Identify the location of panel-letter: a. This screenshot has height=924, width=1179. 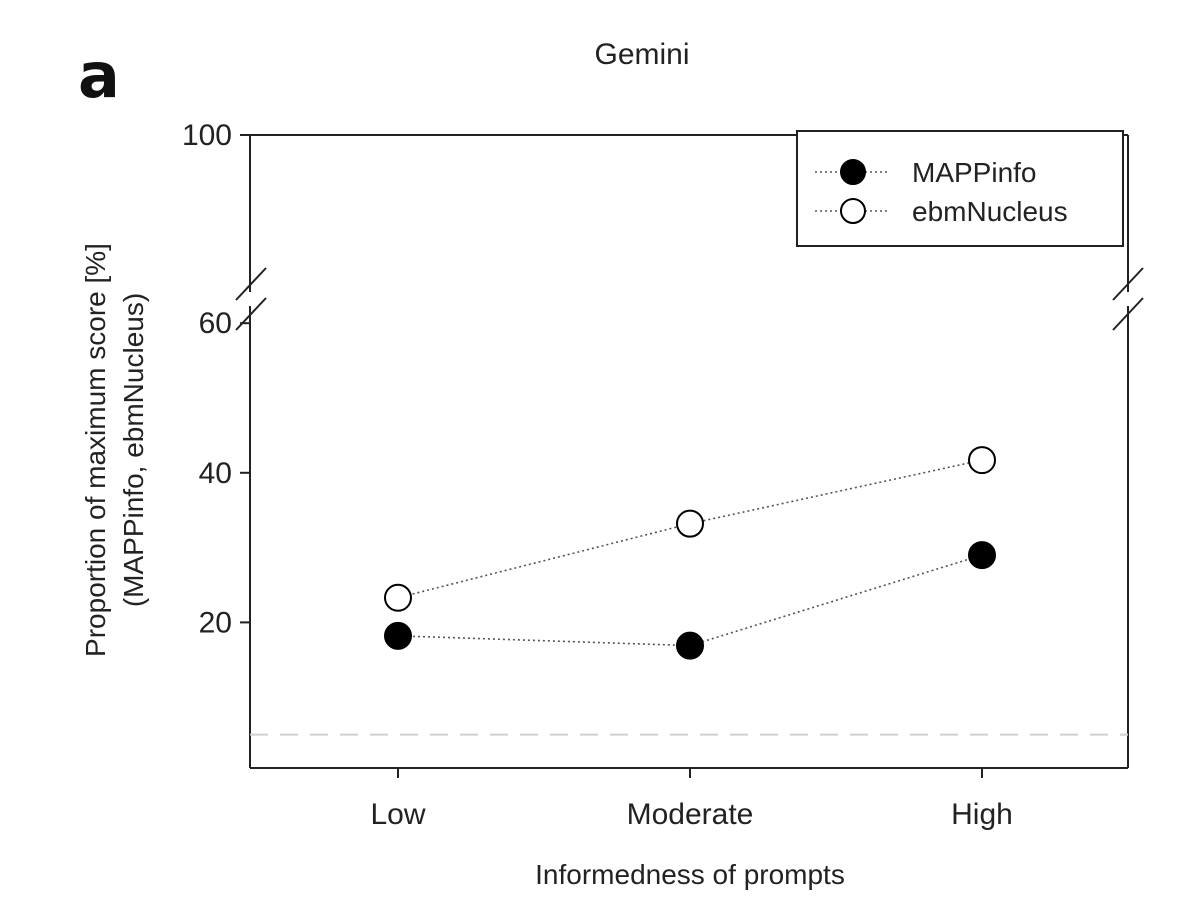
(99, 75).